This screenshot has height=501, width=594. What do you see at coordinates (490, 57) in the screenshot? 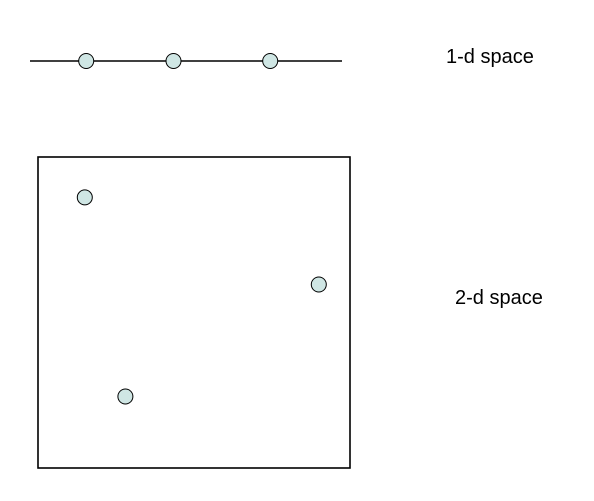
I see `label-1d-space: 1-d space` at bounding box center [490, 57].